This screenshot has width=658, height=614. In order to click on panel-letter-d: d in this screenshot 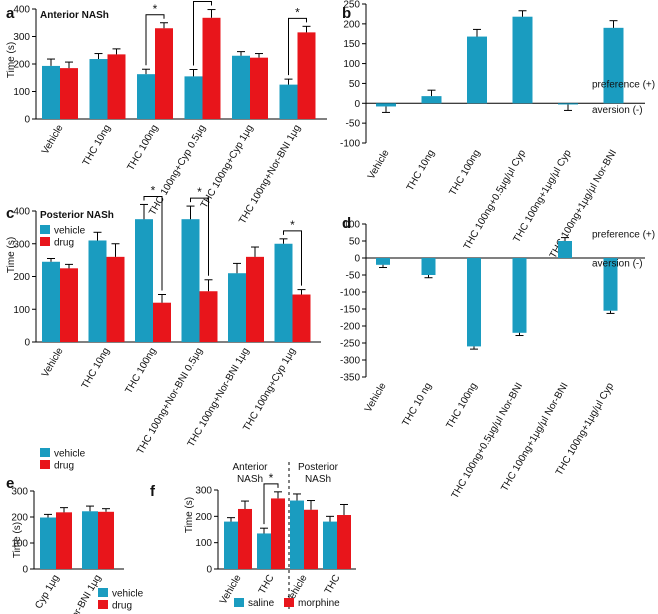, I will do `click(346, 223)`.